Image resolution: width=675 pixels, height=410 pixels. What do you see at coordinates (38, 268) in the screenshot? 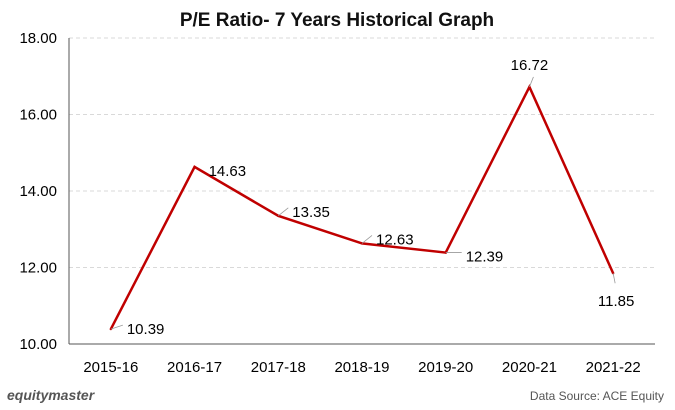
I see `y-tick-label: 12.00` at bounding box center [38, 268].